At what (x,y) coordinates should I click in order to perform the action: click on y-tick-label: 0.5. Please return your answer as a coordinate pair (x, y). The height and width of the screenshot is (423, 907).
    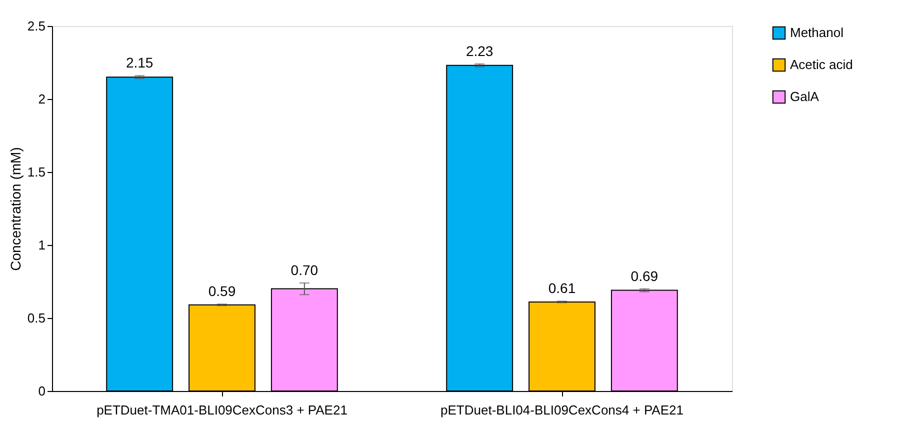
    Looking at the image, I should click on (36, 318).